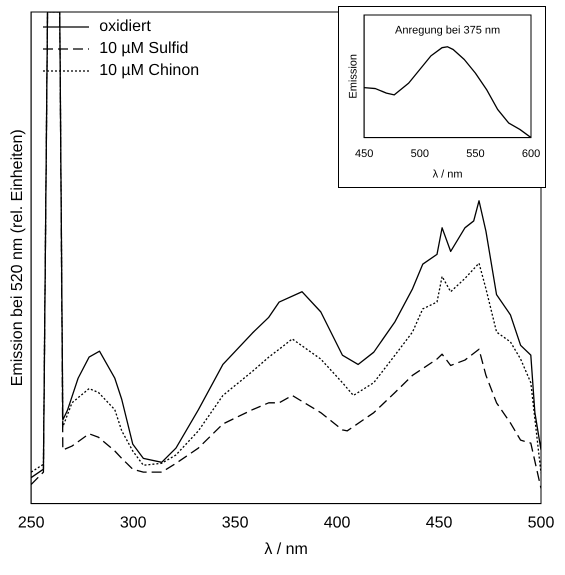 The image size is (565, 575). What do you see at coordinates (143, 49) in the screenshot?
I see `legend-label: 10 µM Sulfid` at bounding box center [143, 49].